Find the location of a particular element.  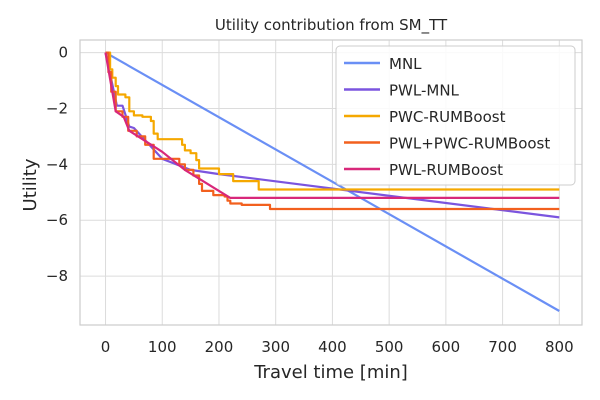

x-tick-label: 100 is located at coordinates (162, 347).